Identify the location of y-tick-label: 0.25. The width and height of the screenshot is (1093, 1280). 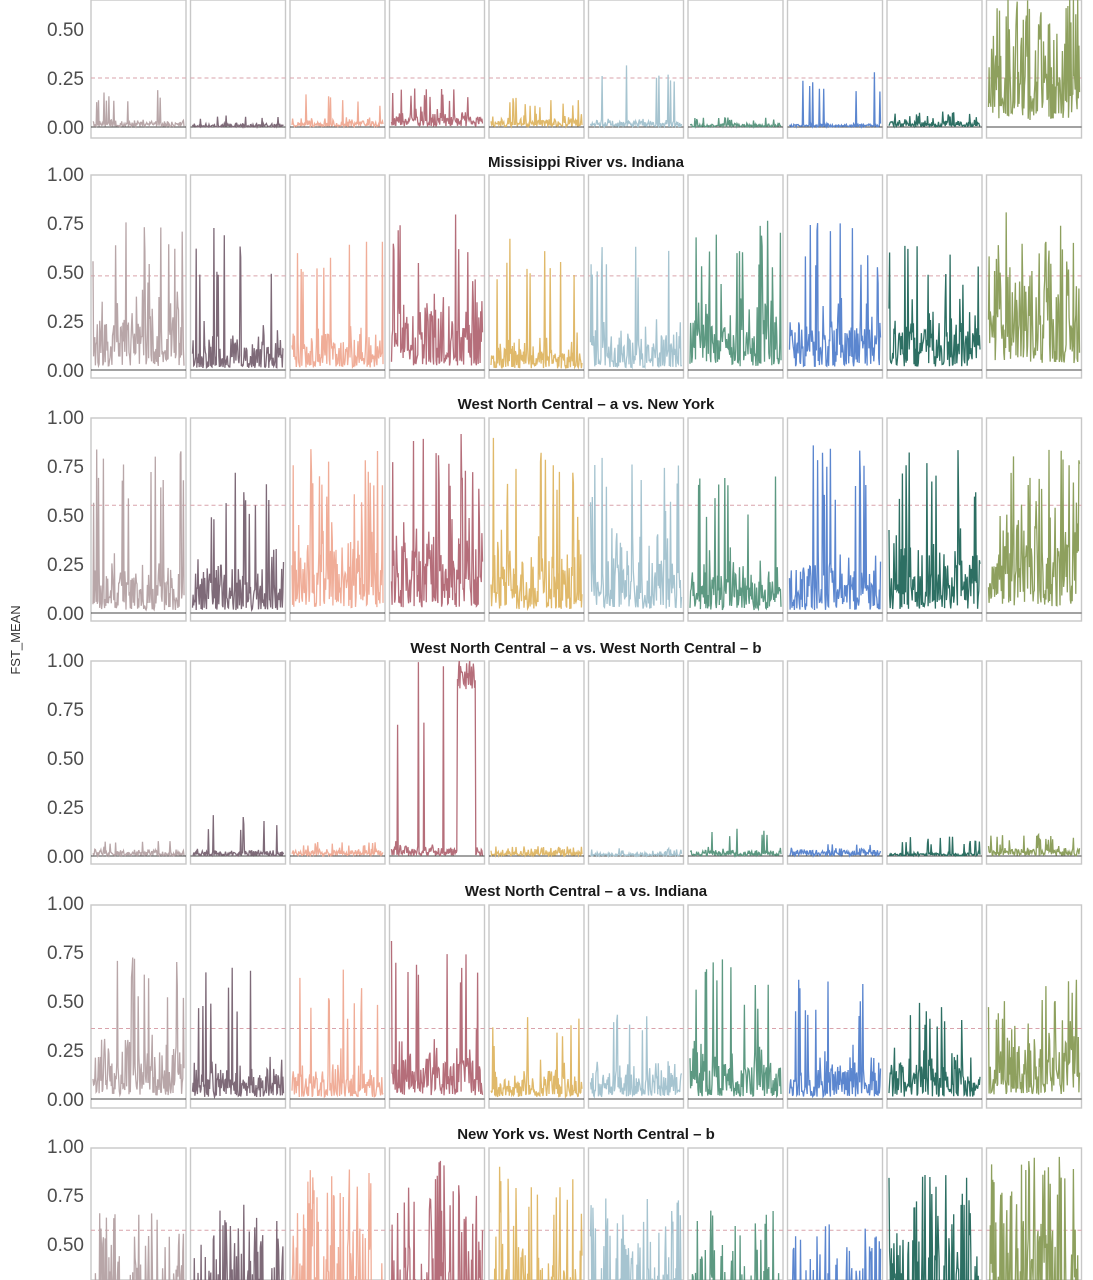
(65, 322).